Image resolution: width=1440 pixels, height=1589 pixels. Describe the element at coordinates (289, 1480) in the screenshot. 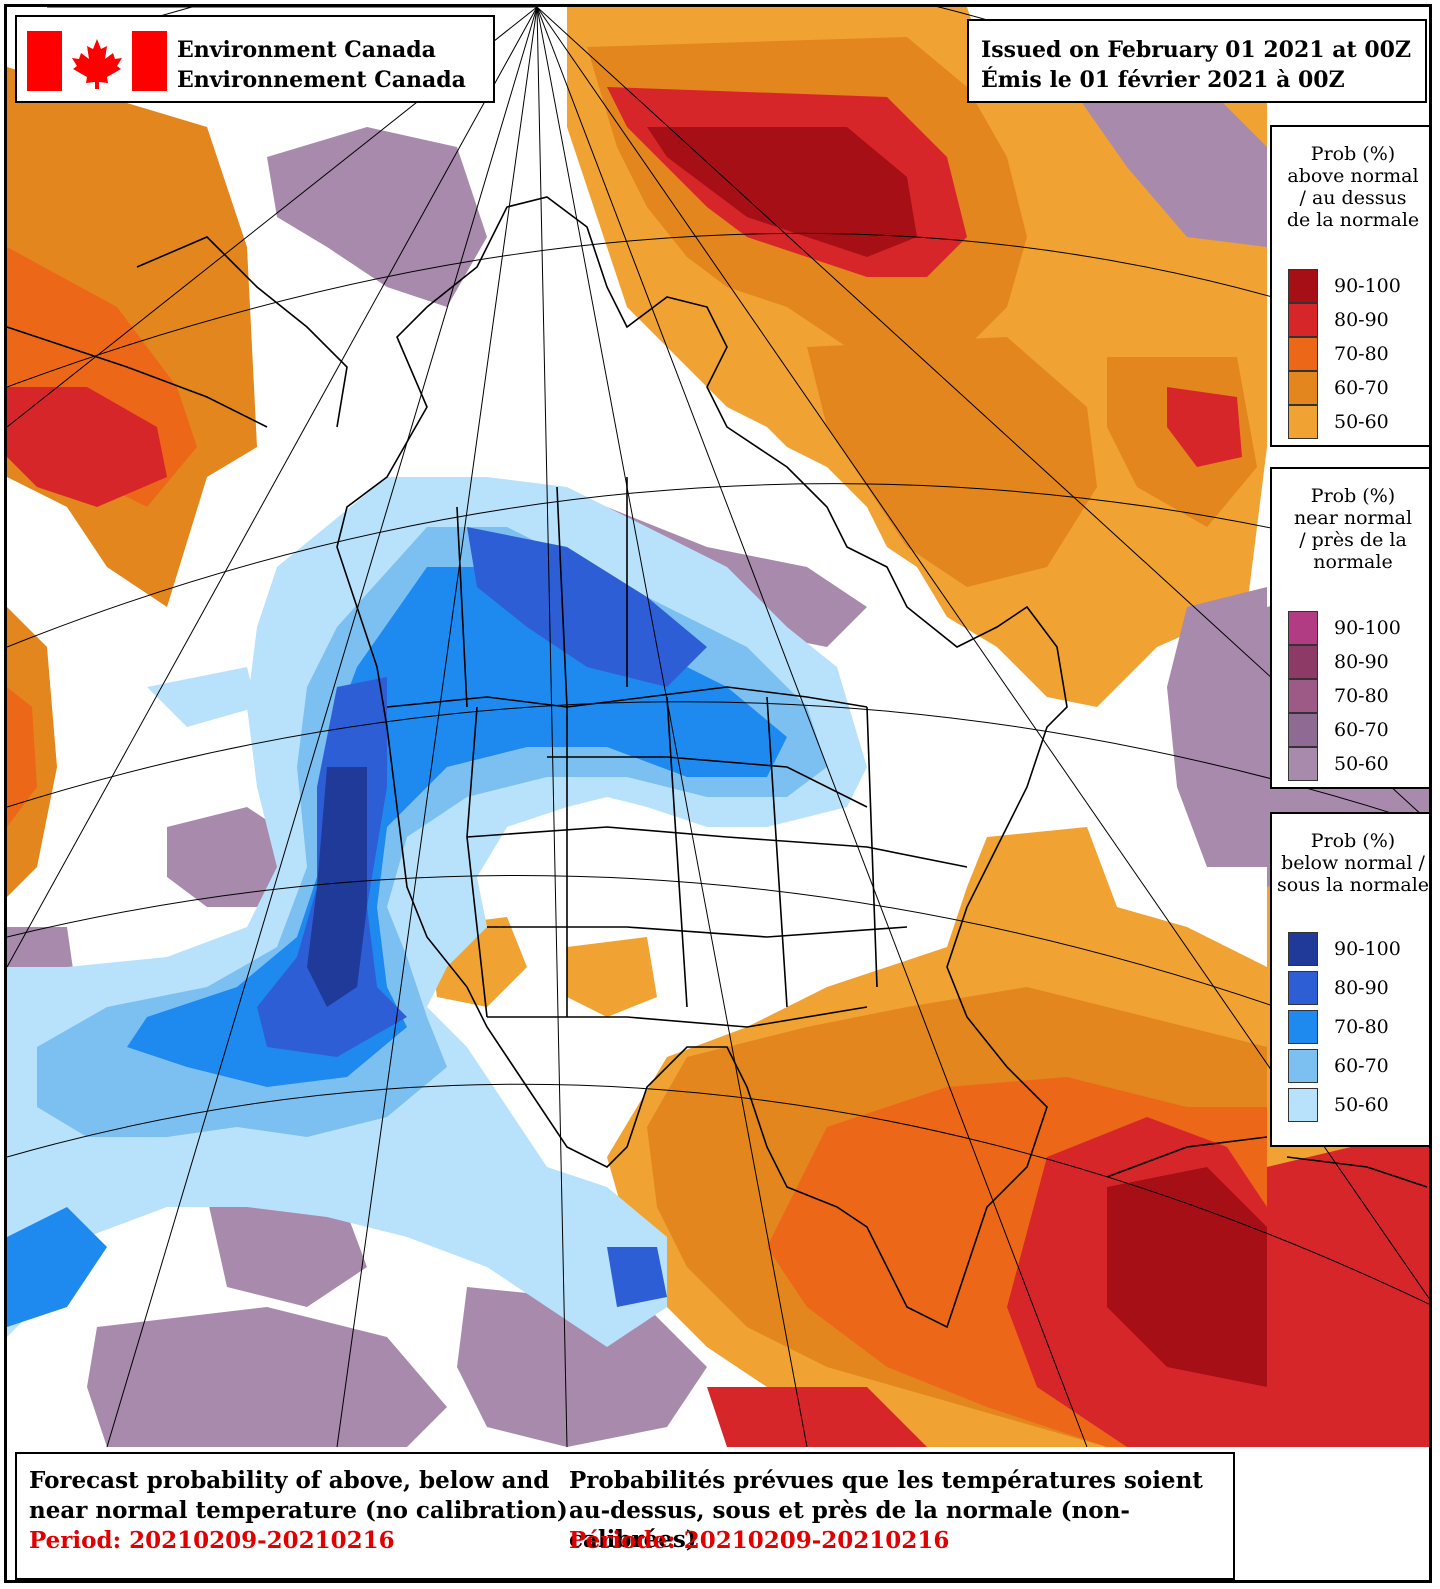

I see `caption-en-line1: Forecast probability of above, below and` at that location.